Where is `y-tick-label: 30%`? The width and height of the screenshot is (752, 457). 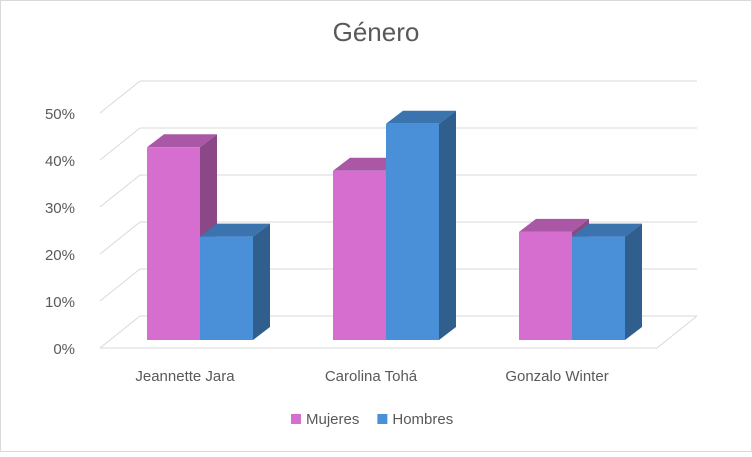
y-tick-label: 30% is located at coordinates (60, 208).